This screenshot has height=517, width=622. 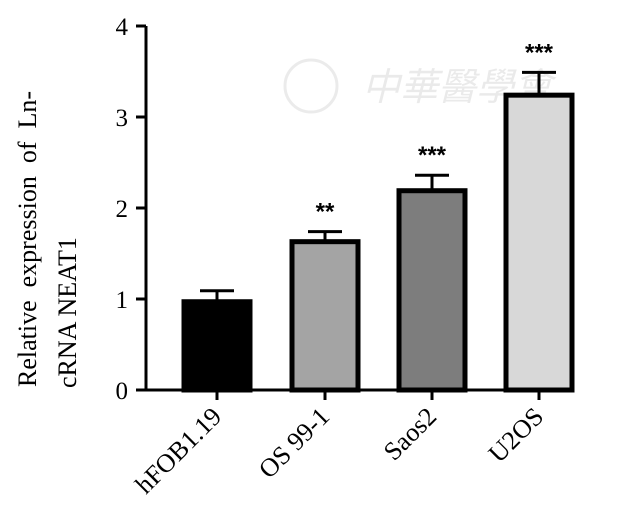 What do you see at coordinates (122, 118) in the screenshot?
I see `y-tick-label: 3` at bounding box center [122, 118].